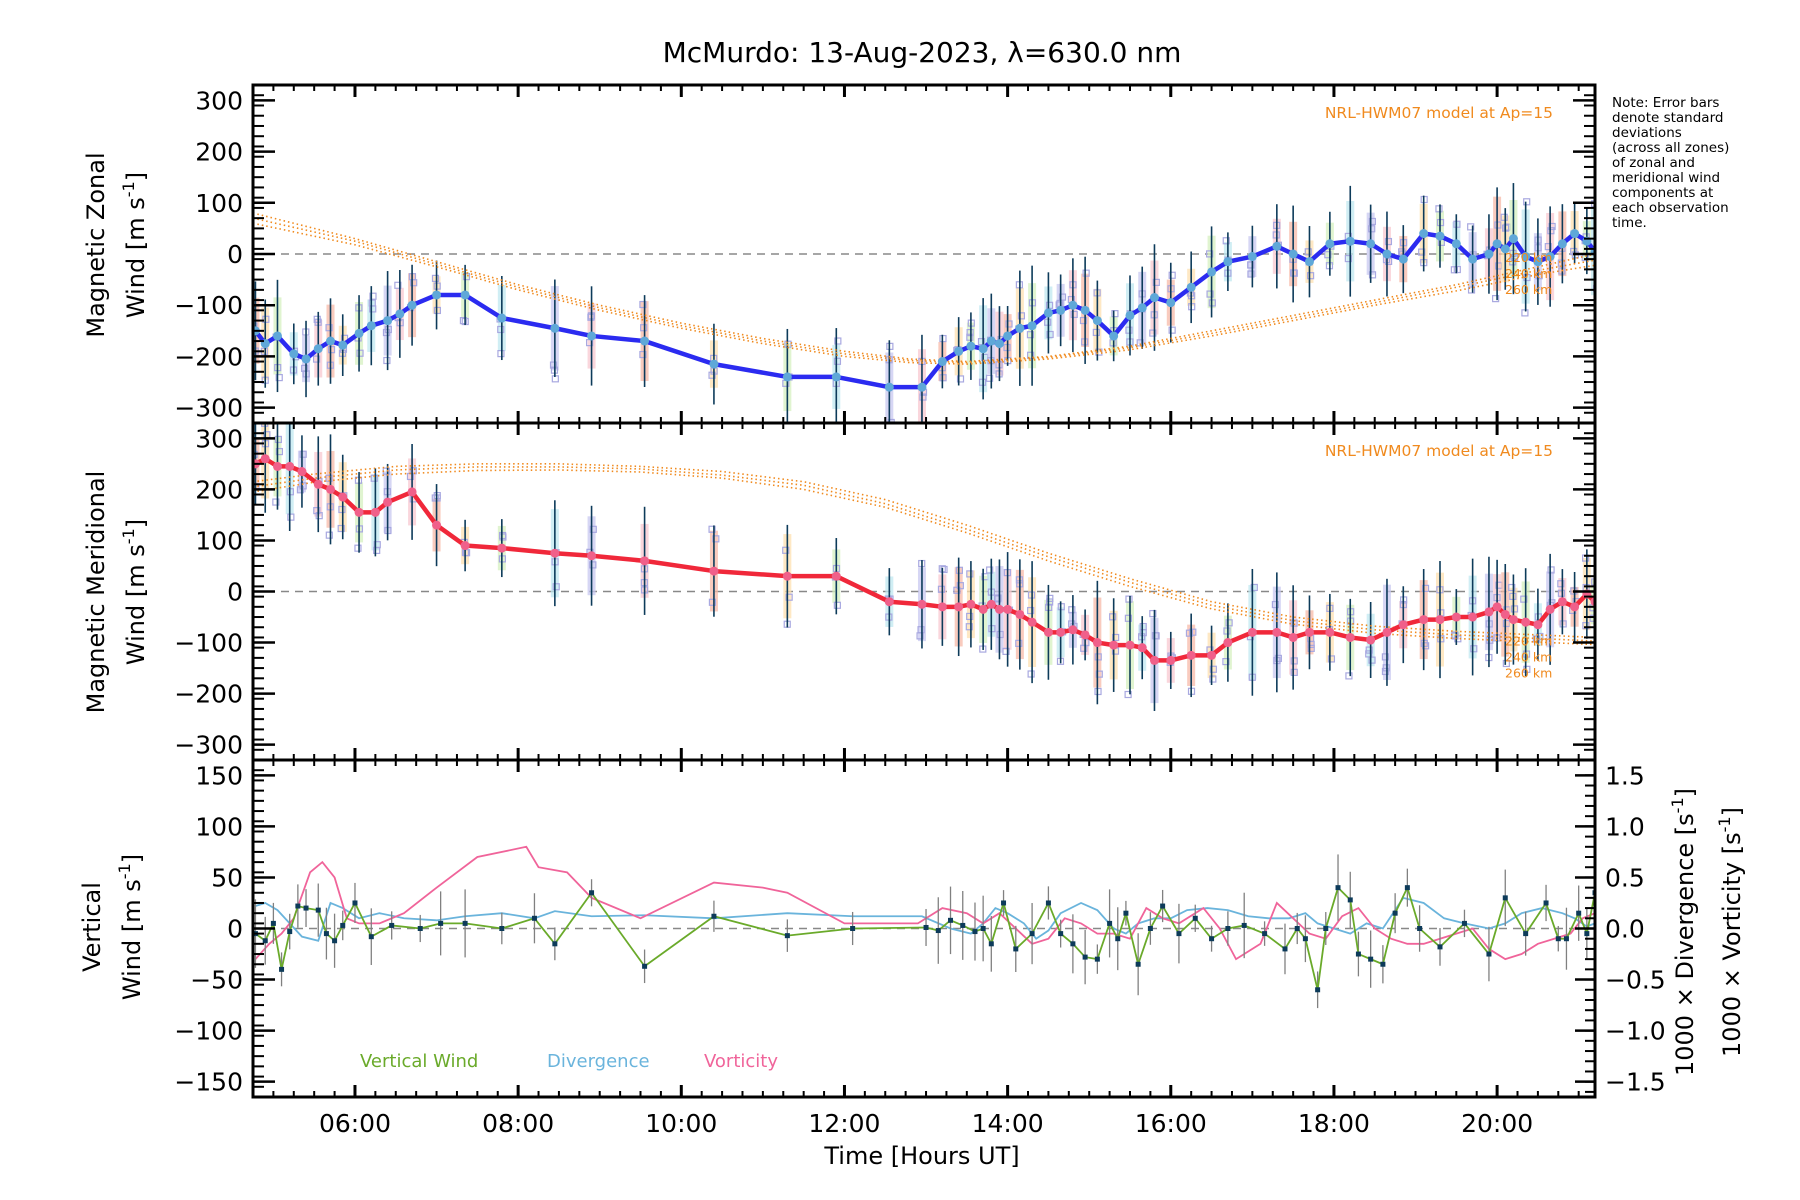  I want to click on vertical-y-tick-label: 0, so click(235, 929).